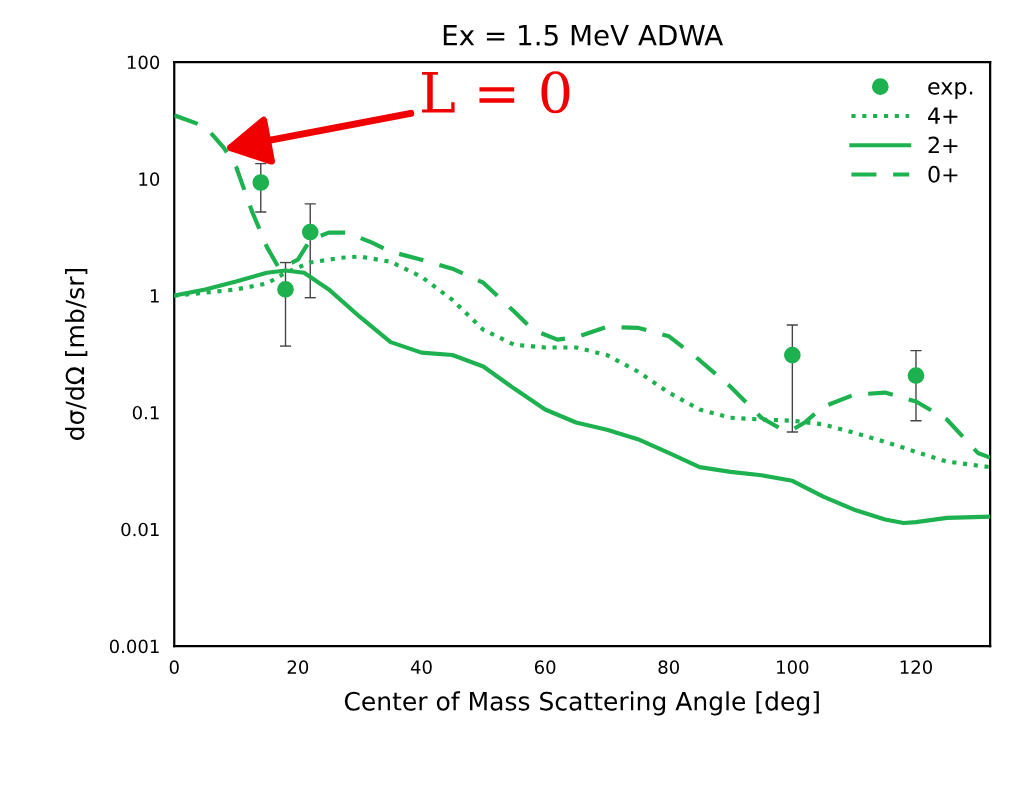  I want to click on y-axis-title: dσ/dΩ [mb/sr], so click(76, 354).